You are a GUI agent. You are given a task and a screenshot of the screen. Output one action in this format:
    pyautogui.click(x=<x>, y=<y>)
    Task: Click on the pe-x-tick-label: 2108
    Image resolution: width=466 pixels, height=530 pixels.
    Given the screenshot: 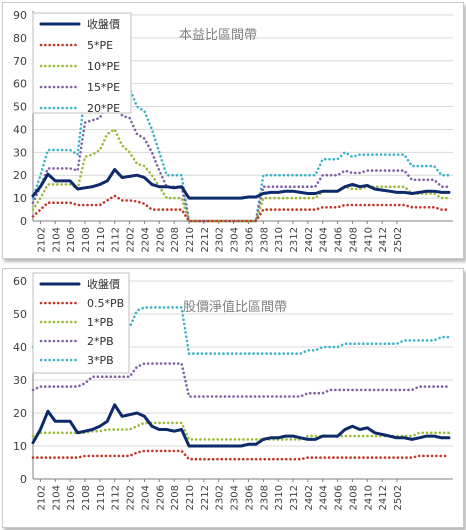 What is the action you would take?
    pyautogui.click(x=86, y=239)
    